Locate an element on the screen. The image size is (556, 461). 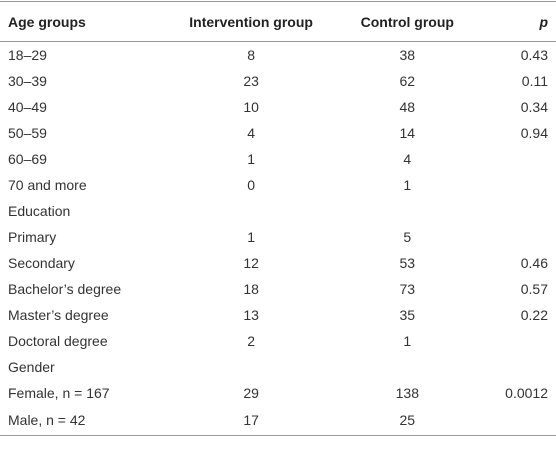
table-row: Master’s degree 13 35 0.22 is located at coordinates (278, 315).